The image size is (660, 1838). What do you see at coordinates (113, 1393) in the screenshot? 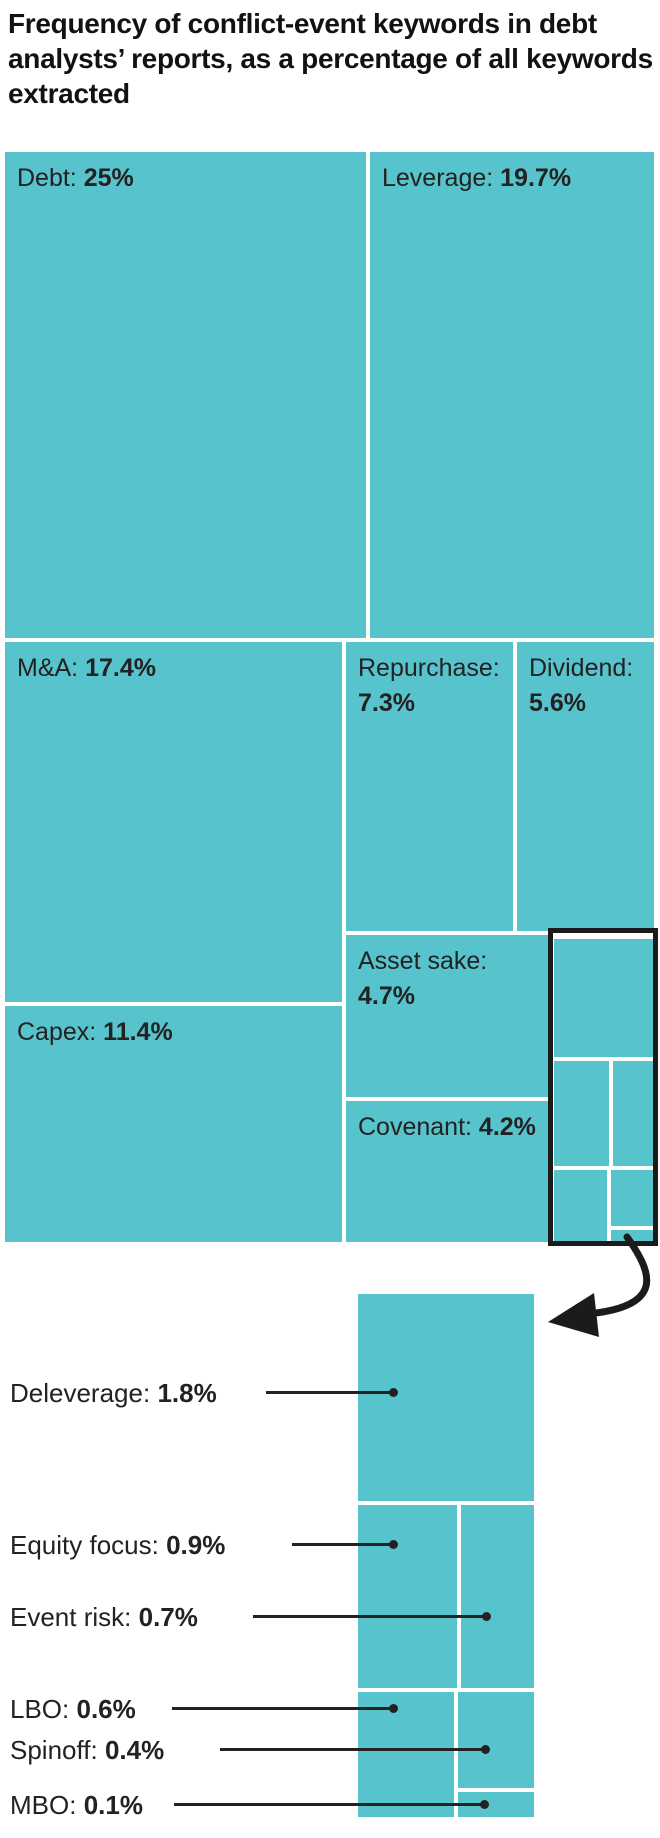
I see `detail-label-deleverage: Deleverage: 1.8%` at bounding box center [113, 1393].